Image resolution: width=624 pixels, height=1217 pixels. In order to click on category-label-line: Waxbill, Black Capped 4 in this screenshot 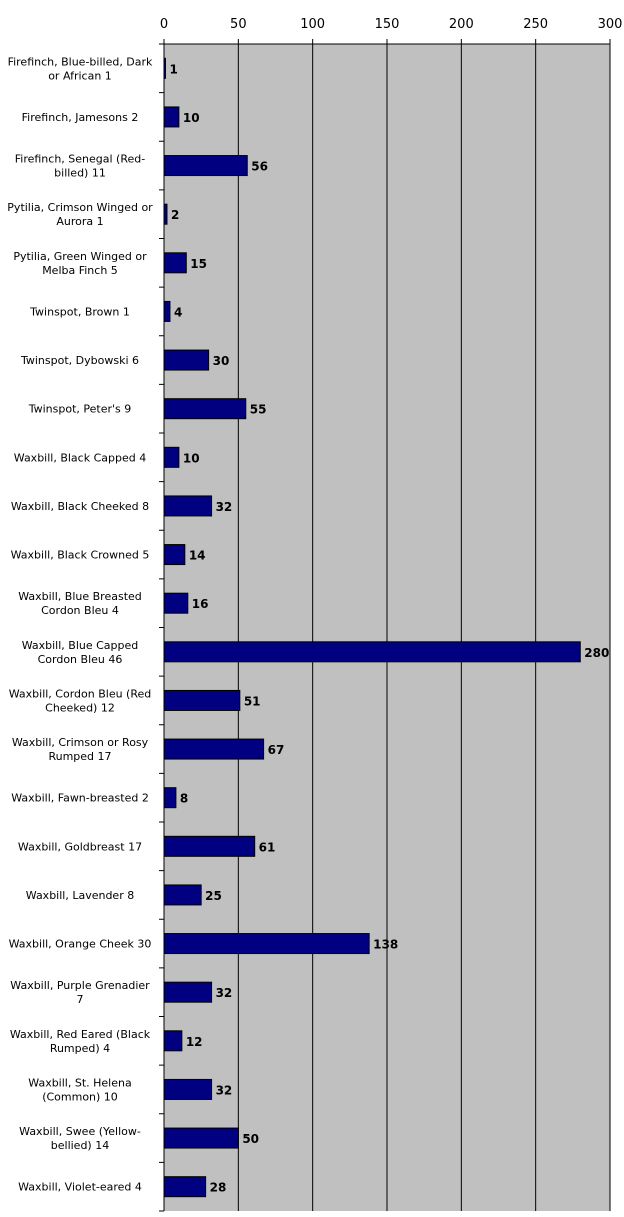, I will do `click(80, 457)`.